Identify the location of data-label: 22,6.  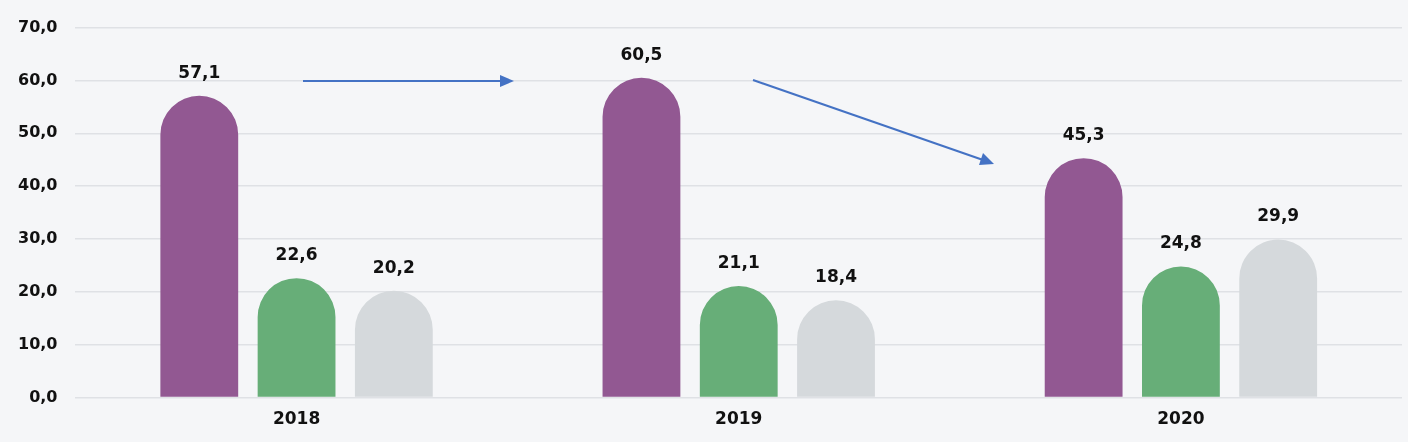
(296, 254).